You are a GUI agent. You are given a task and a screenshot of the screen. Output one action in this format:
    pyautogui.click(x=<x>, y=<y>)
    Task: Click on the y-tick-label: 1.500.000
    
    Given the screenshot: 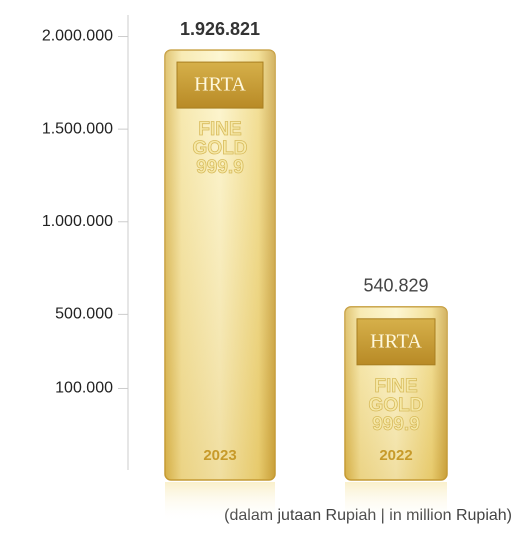 What is the action you would take?
    pyautogui.click(x=77, y=128)
    